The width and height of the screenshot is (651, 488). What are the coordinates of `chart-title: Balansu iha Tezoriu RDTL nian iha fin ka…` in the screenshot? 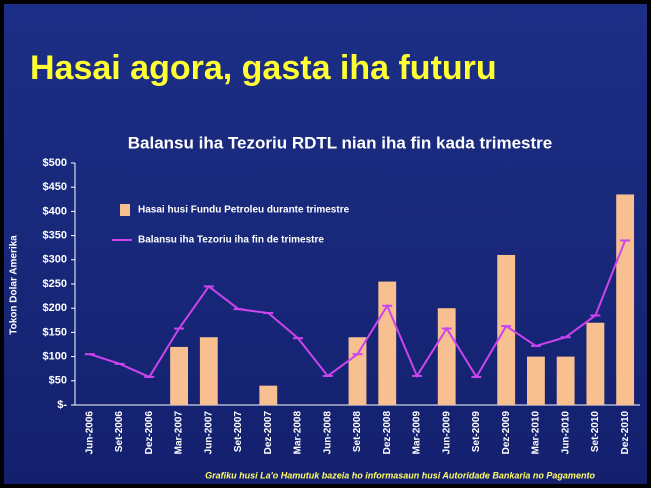 It's located at (340, 142).